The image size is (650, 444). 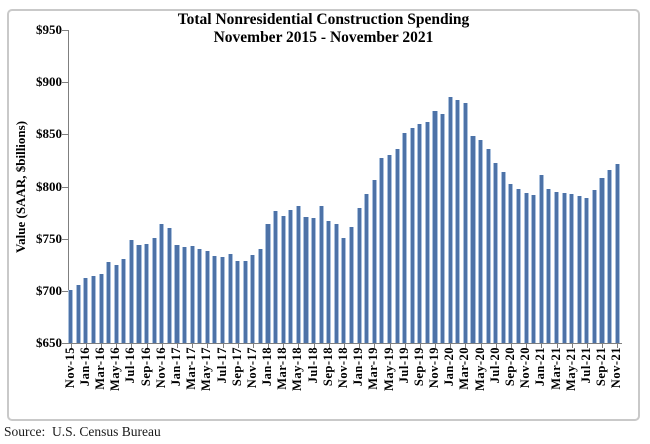 What do you see at coordinates (206, 369) in the screenshot?
I see `x-tick-label: May-17` at bounding box center [206, 369].